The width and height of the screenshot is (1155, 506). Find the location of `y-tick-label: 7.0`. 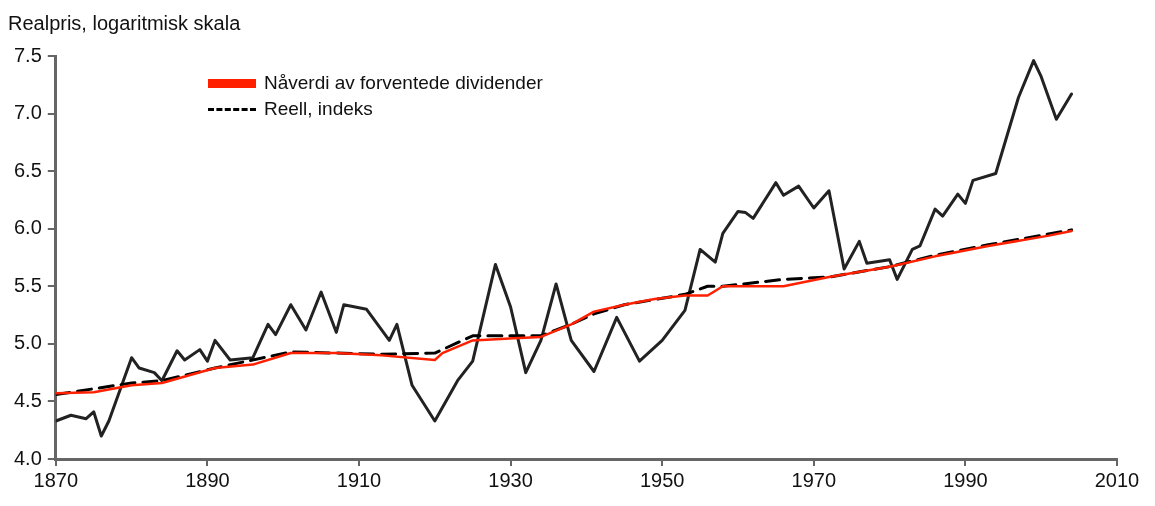

y-tick-label: 7.0 is located at coordinates (27, 112).